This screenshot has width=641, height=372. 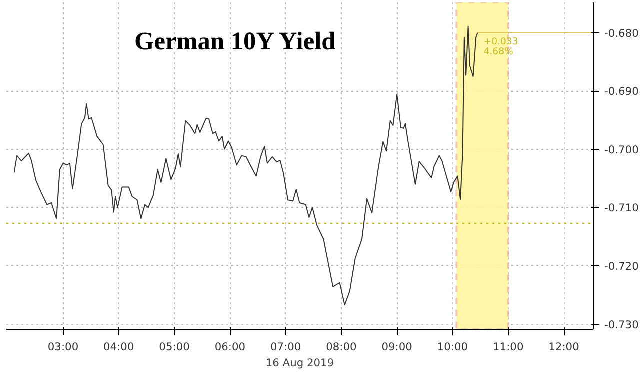 What do you see at coordinates (508, 347) in the screenshot?
I see `x-tick-label: 11:00` at bounding box center [508, 347].